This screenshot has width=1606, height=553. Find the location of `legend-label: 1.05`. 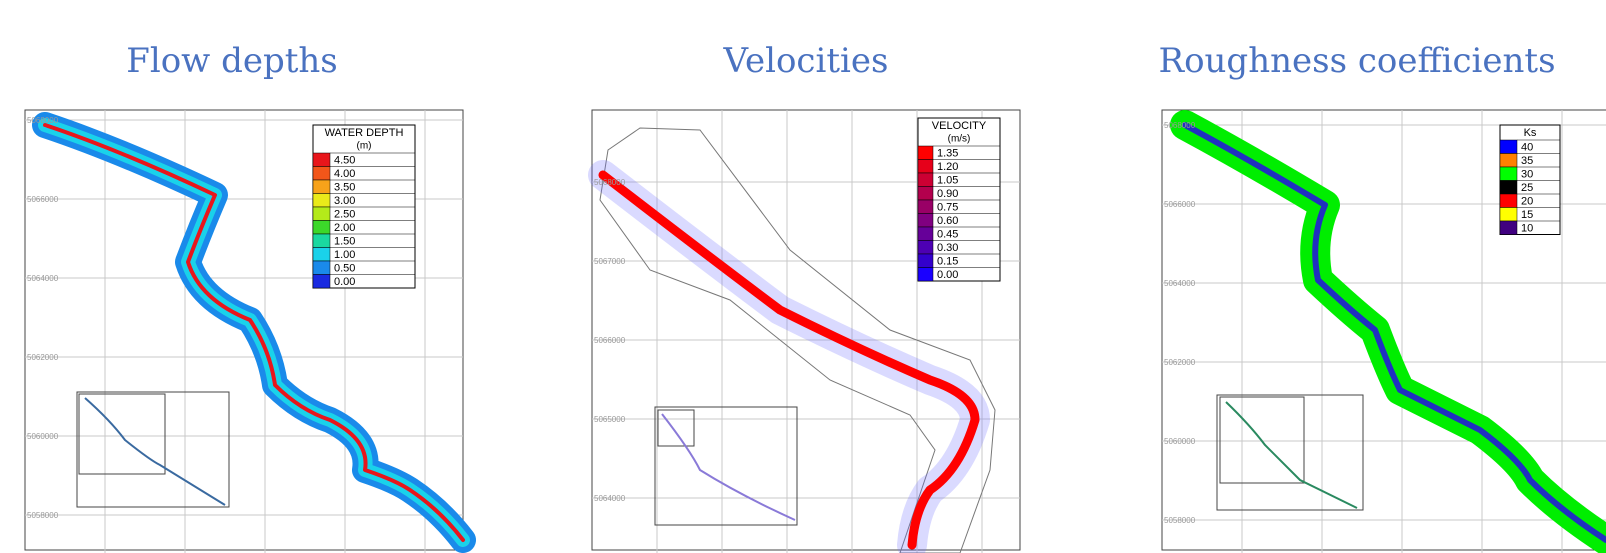

legend-label: 1.05 is located at coordinates (947, 181).